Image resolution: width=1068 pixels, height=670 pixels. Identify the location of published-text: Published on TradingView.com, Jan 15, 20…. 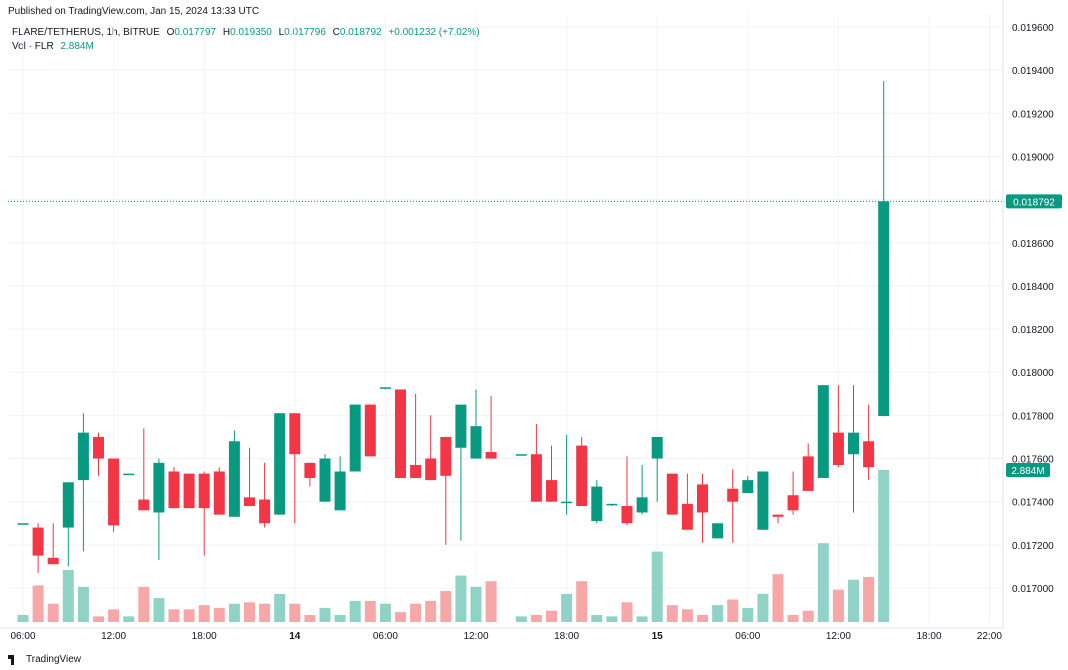
(134, 11).